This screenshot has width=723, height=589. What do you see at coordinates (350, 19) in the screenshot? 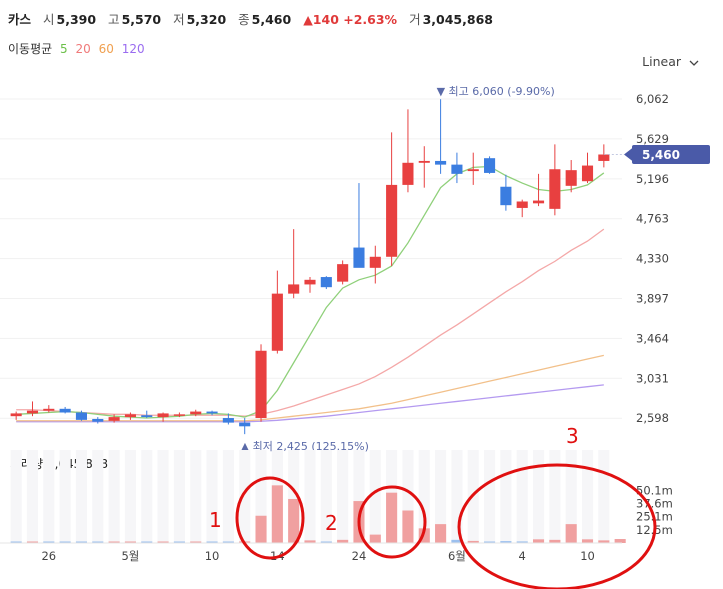
I see `change-value: ▲140 +2.63%` at bounding box center [350, 19].